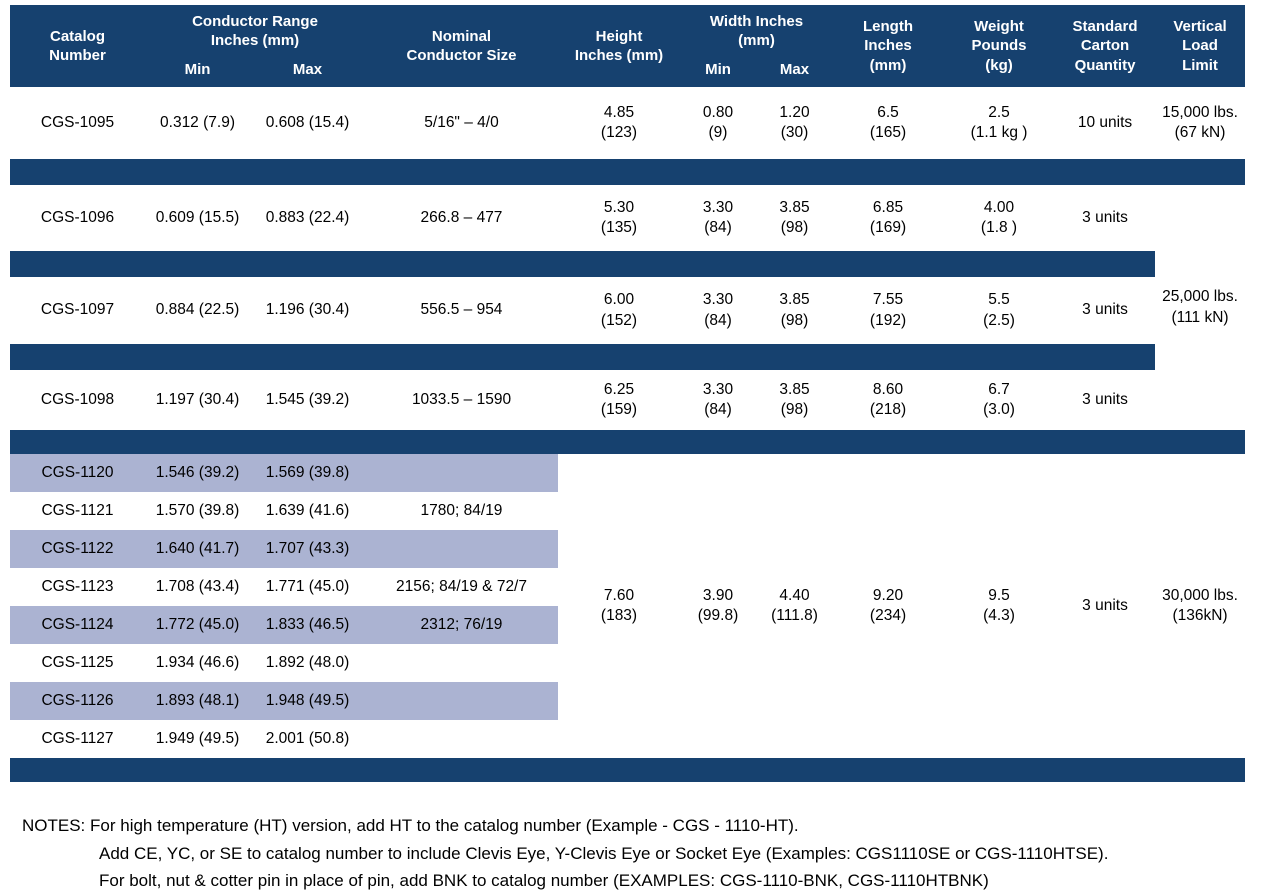 Image resolution: width=1261 pixels, height=896 pixels. Describe the element at coordinates (1200, 46) in the screenshot. I see `header-vertical-load-limit: Vertical Load Limit` at that location.